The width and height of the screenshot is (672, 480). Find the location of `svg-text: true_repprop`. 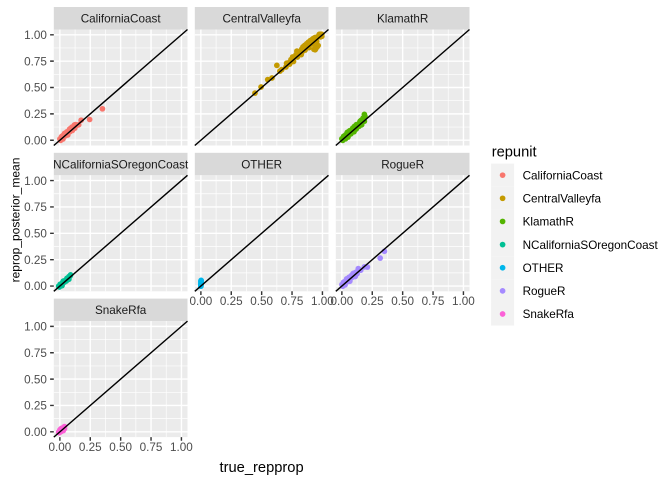

svg-text: true_repprop is located at coordinates (262, 468).